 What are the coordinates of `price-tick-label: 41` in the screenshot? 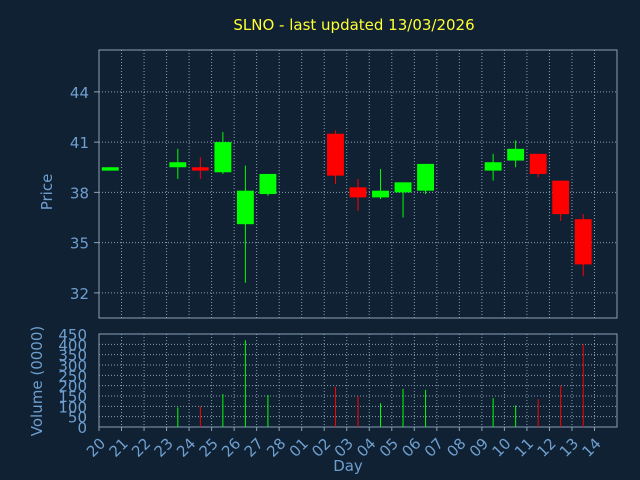 It's located at (79, 143).